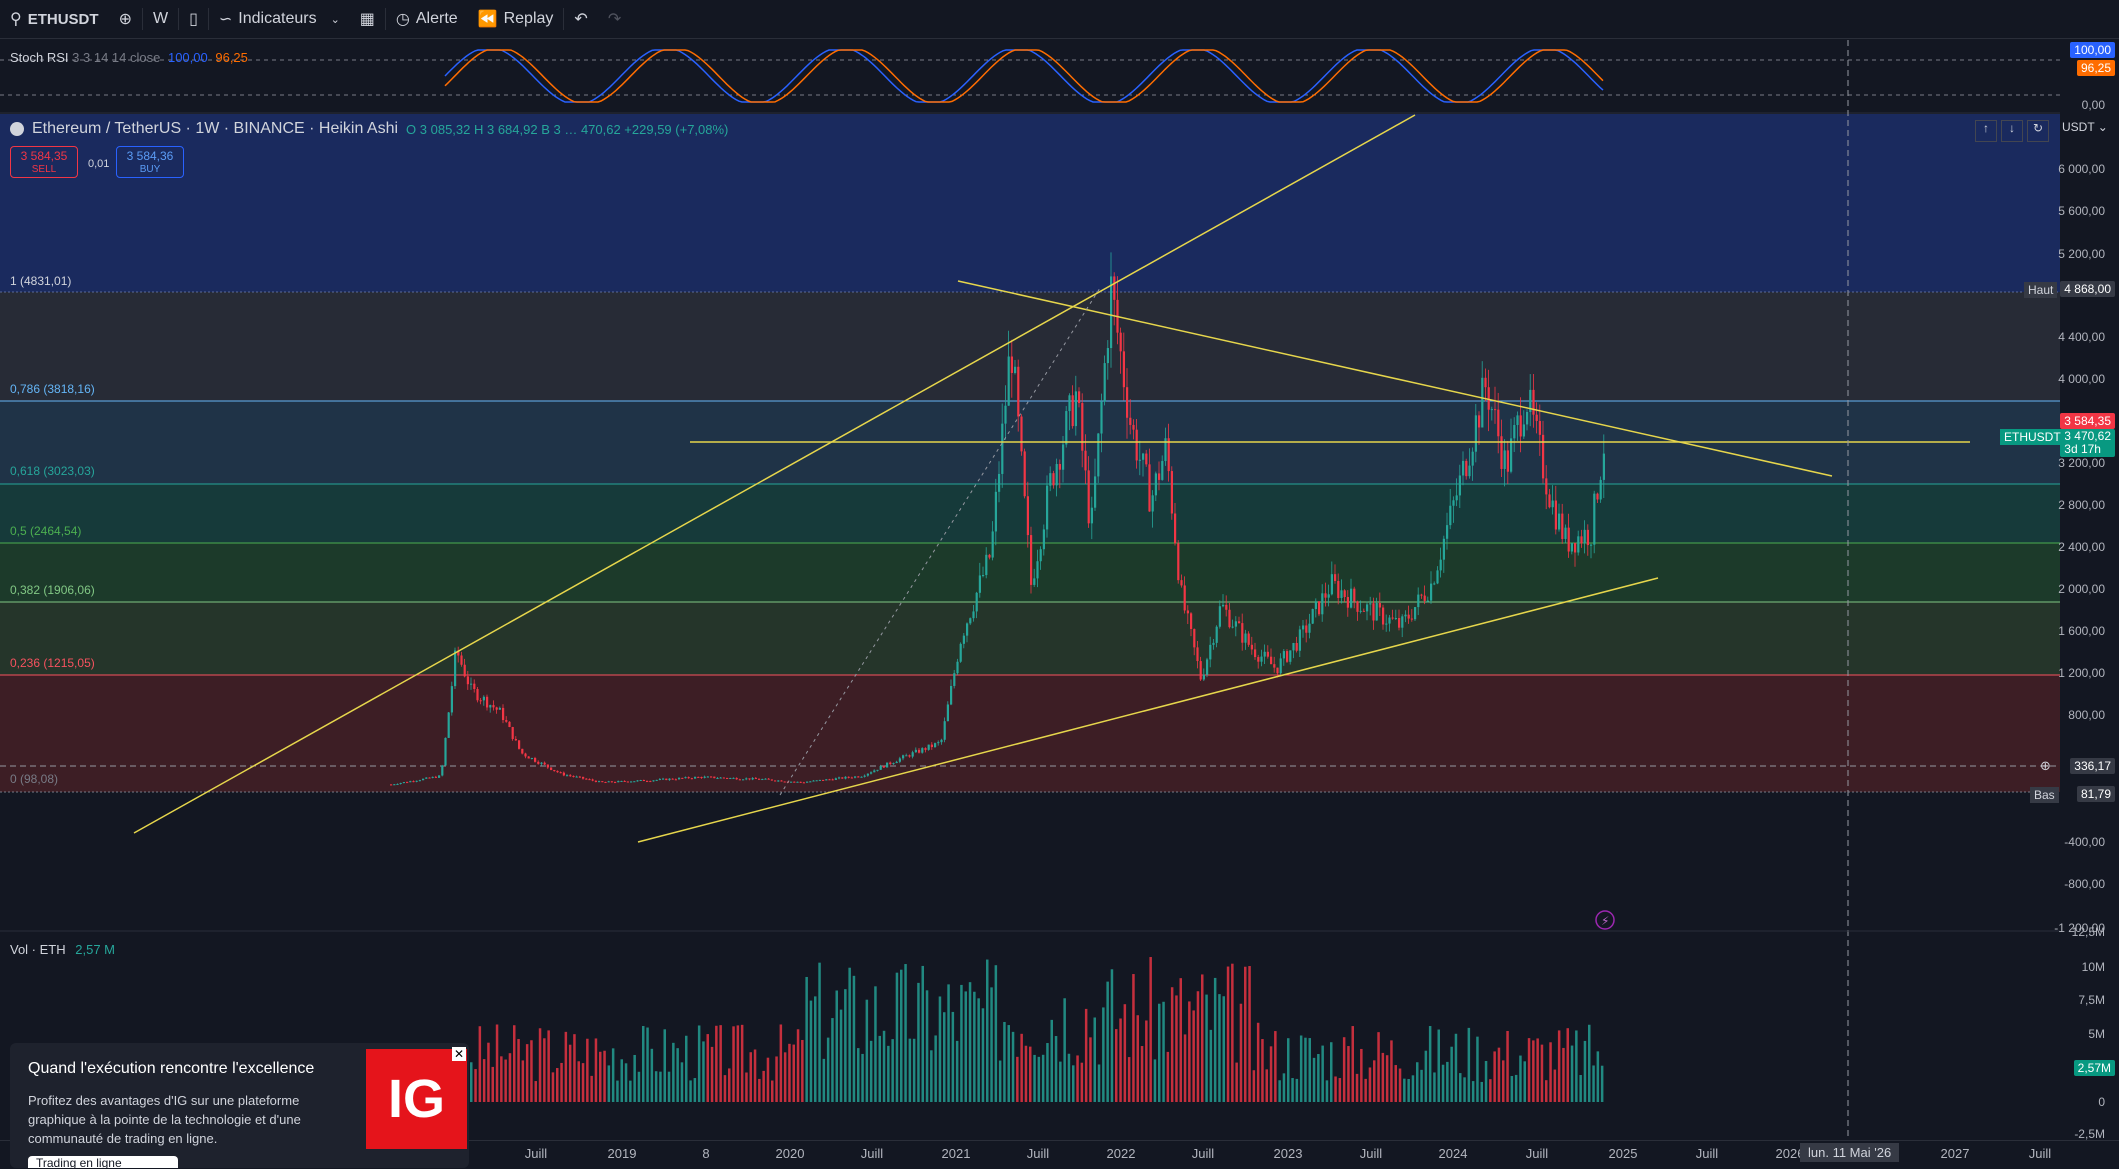 The image size is (2119, 1169). What do you see at coordinates (171, 1068) in the screenshot?
I see `ad-title: Quand l'exécution rencontre l'excellence` at bounding box center [171, 1068].